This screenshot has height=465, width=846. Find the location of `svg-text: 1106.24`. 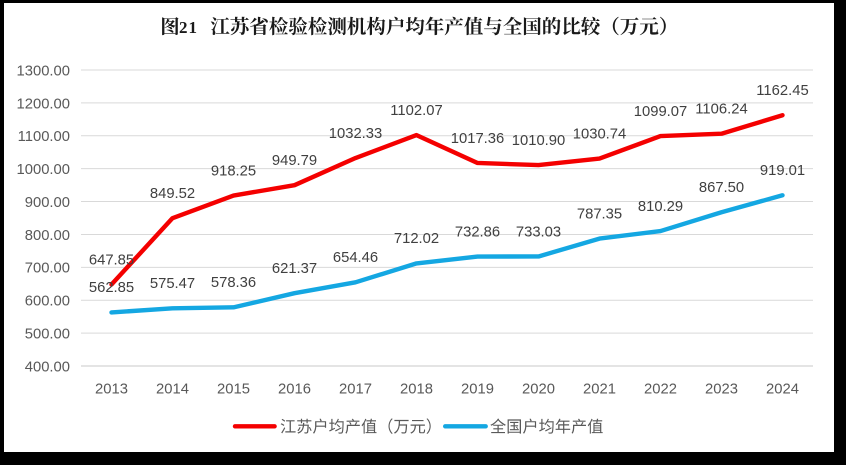

svg-text: 1106.24 is located at coordinates (721, 110).